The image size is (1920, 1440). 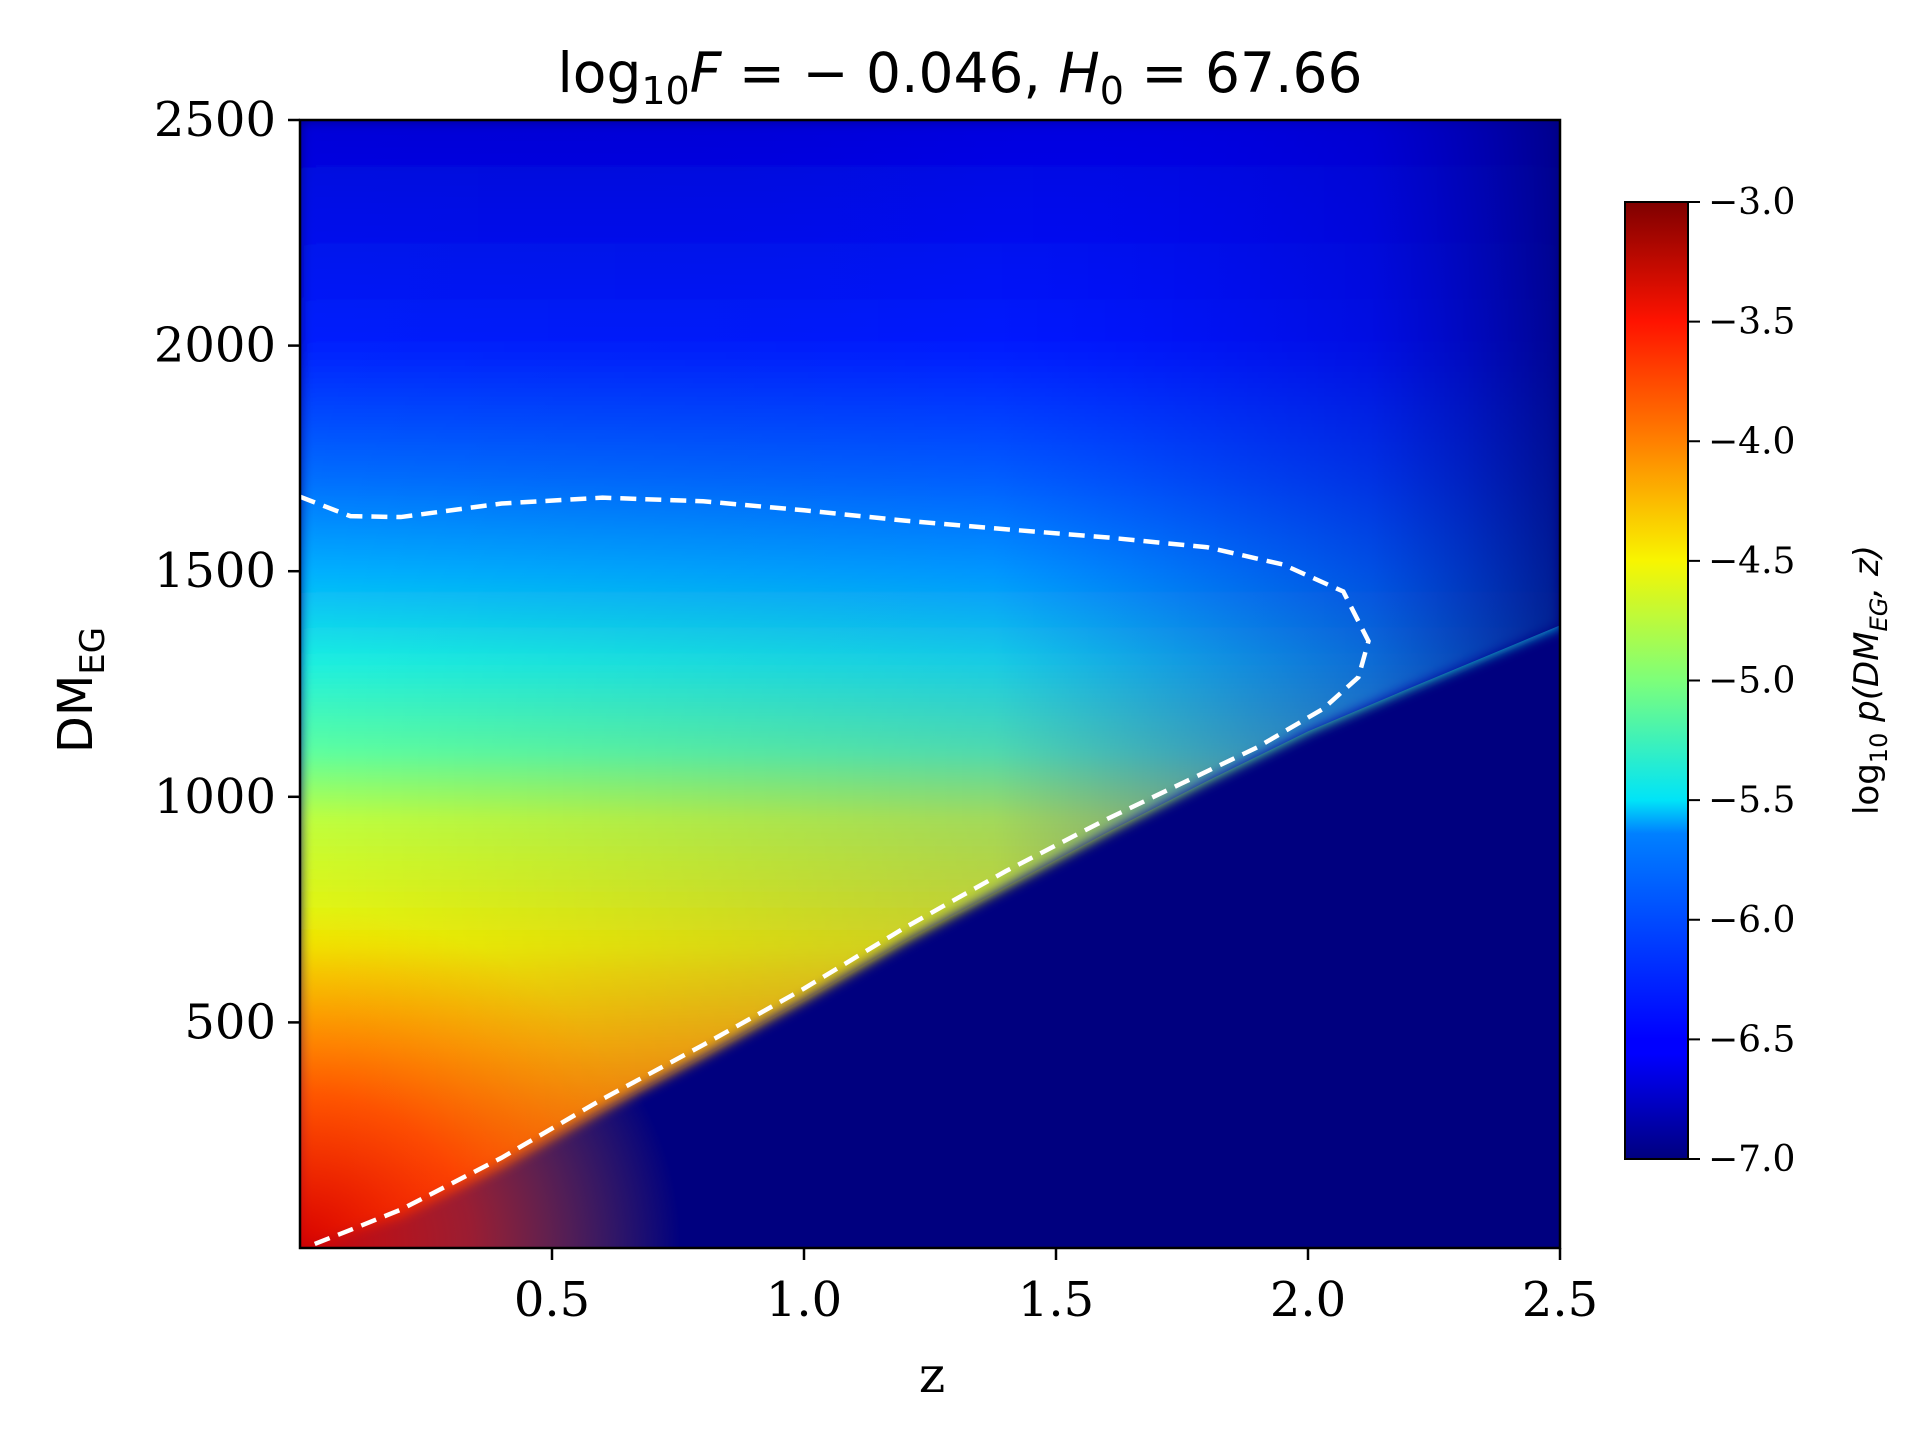 What do you see at coordinates (1656, 680) in the screenshot?
I see `colorbar-gradient` at bounding box center [1656, 680].